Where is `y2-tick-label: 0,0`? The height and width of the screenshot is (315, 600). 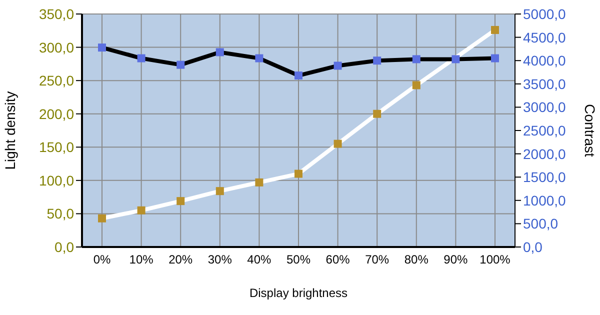
y2-tick-label: 0,0 is located at coordinates (533, 246).